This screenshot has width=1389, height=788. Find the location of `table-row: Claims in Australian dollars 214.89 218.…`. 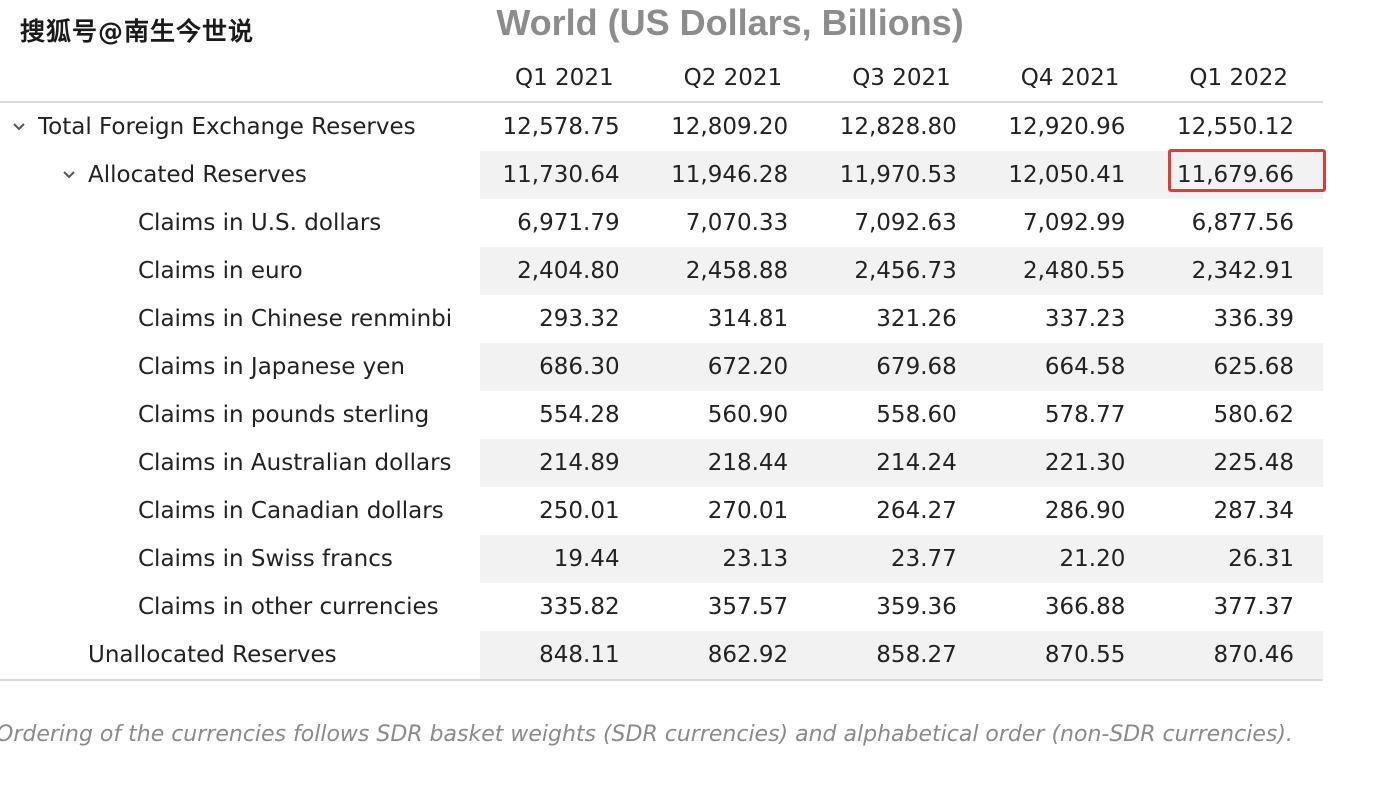

table-row: Claims in Australian dollars 214.89 218.… is located at coordinates (661, 463).